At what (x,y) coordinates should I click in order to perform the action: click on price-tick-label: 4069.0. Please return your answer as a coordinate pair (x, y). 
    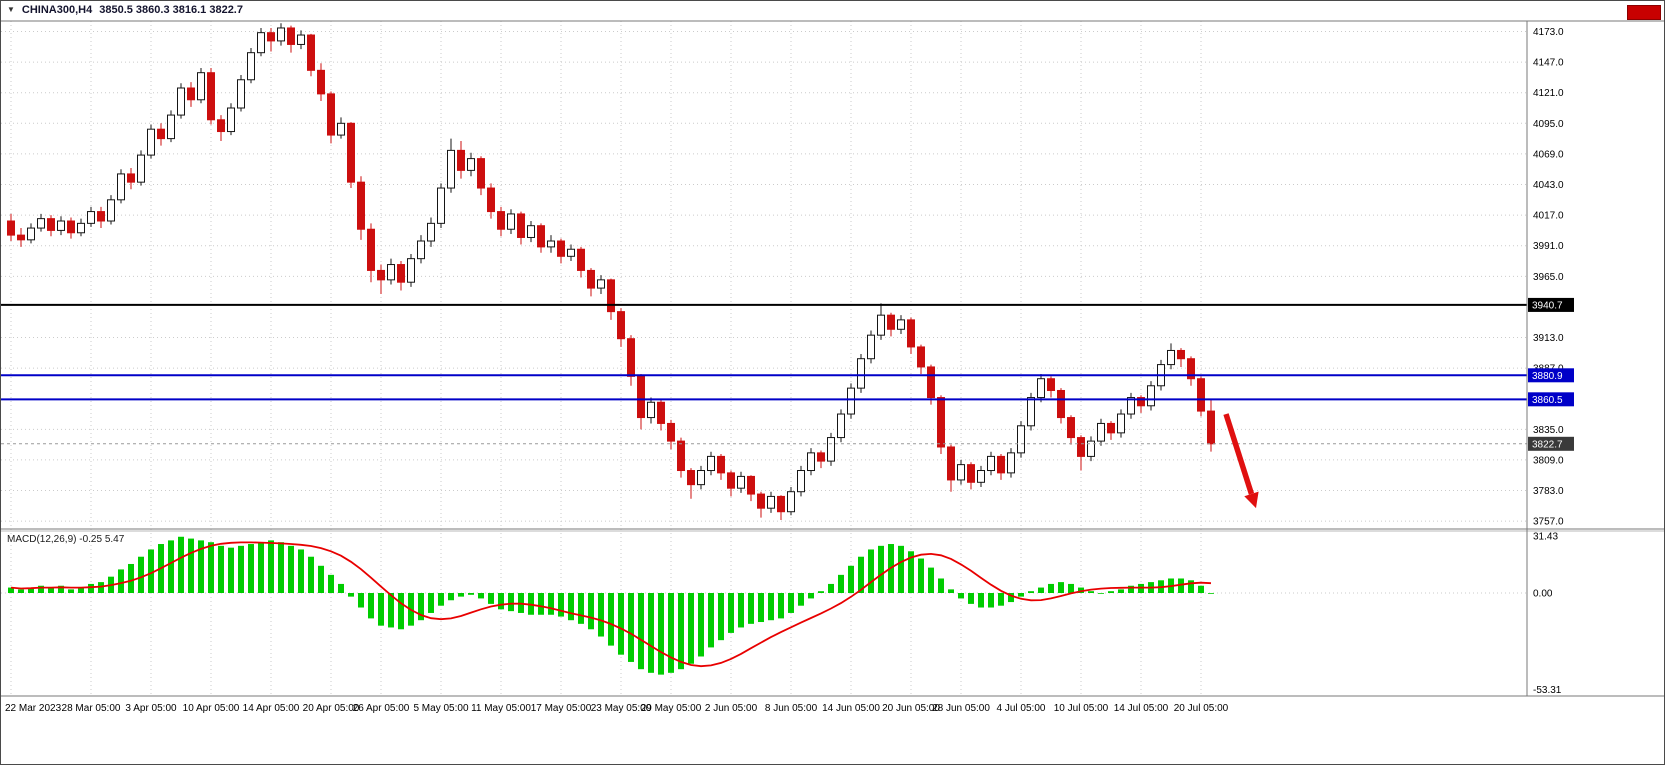
    Looking at the image, I should click on (1548, 154).